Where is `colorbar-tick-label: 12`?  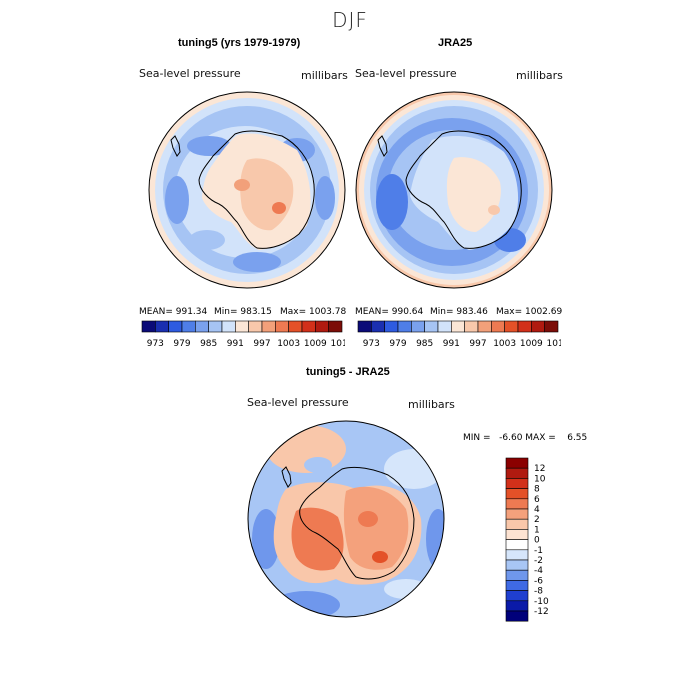
colorbar-tick-label: 12 is located at coordinates (539, 469).